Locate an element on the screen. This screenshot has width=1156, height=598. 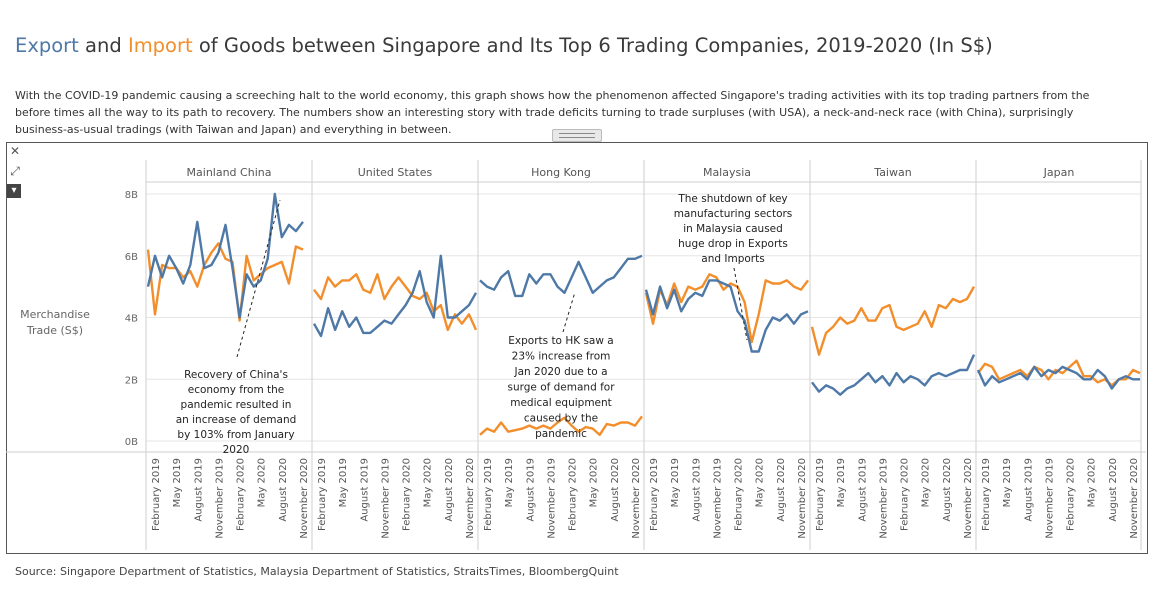
menu-dropdown-icon: ▾ is located at coordinates (14, 191).